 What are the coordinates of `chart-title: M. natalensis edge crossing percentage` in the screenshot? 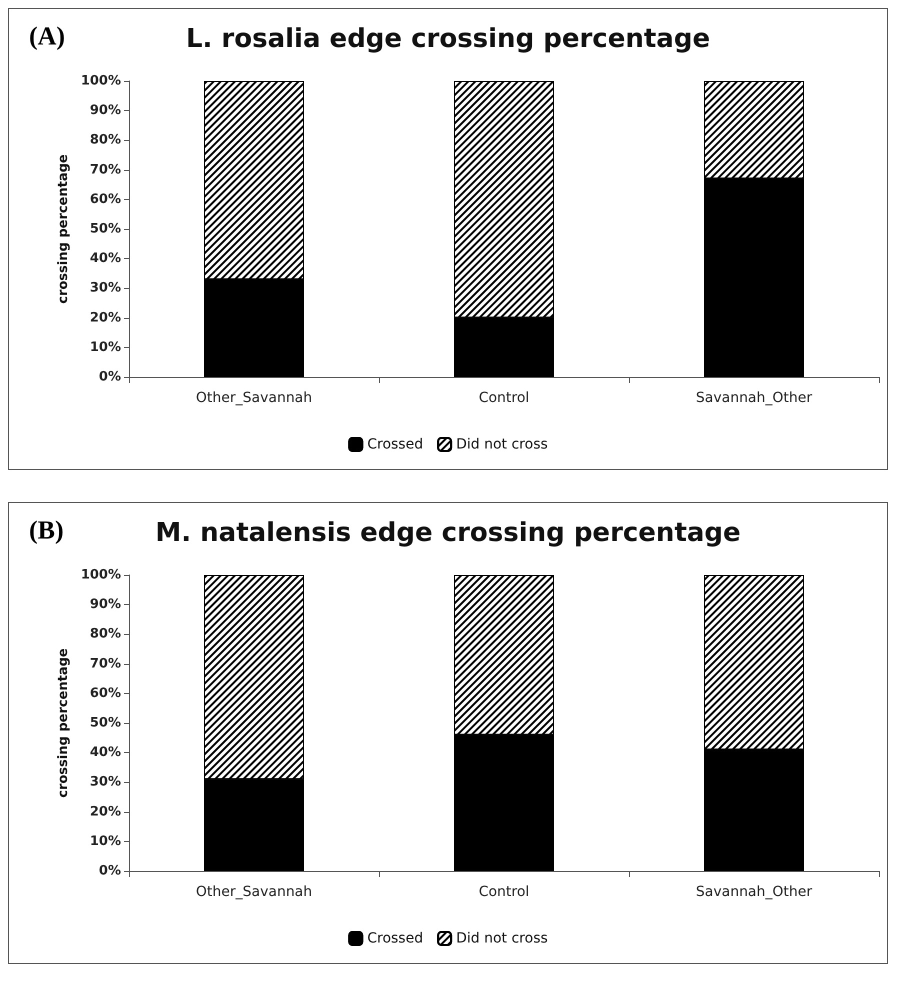 It's located at (448, 533).